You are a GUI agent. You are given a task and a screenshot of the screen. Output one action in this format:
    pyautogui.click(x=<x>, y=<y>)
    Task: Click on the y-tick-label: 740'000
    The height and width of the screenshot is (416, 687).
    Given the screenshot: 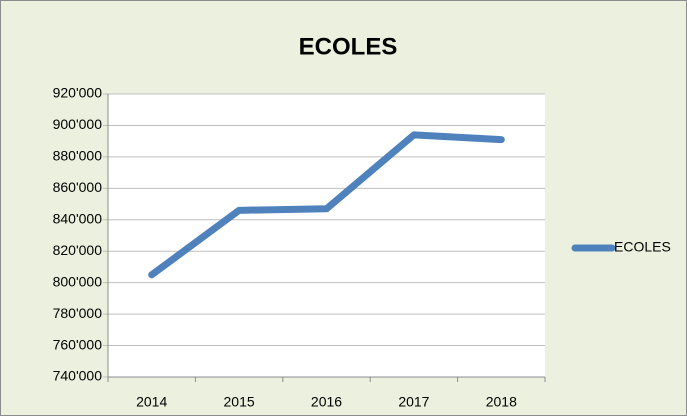 What is the action you would take?
    pyautogui.click(x=78, y=376)
    